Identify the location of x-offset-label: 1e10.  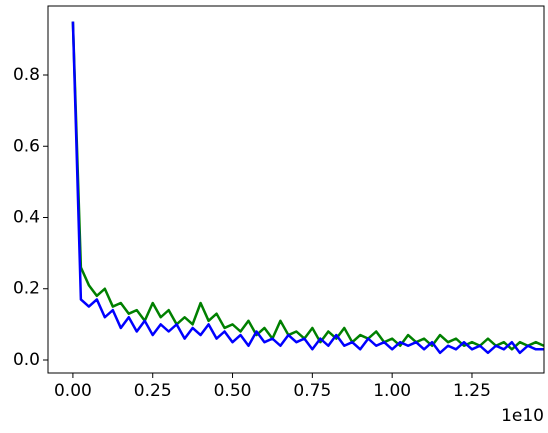
(522, 416).